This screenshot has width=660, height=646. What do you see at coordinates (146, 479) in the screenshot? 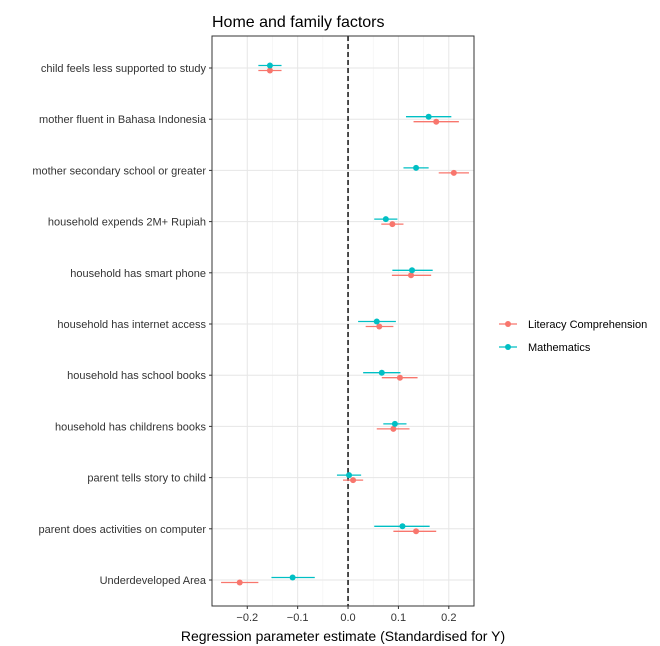
I see `y-tick-label: parent tells story to child` at bounding box center [146, 479].